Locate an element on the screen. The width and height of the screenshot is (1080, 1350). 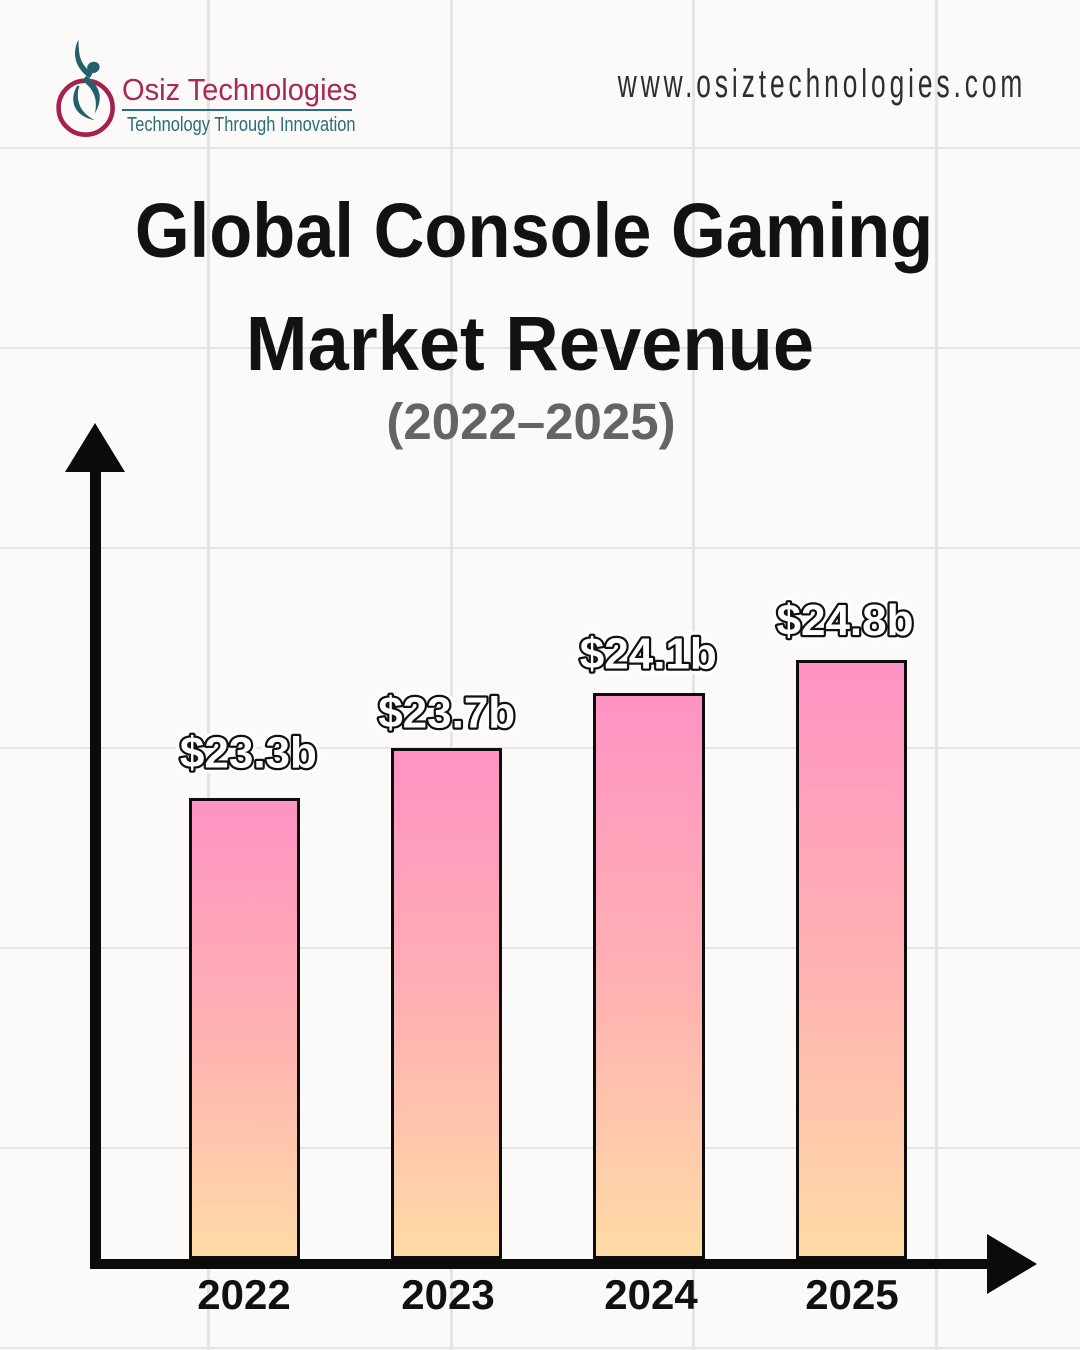
svg-text: $23.7b is located at coordinates (446, 713).